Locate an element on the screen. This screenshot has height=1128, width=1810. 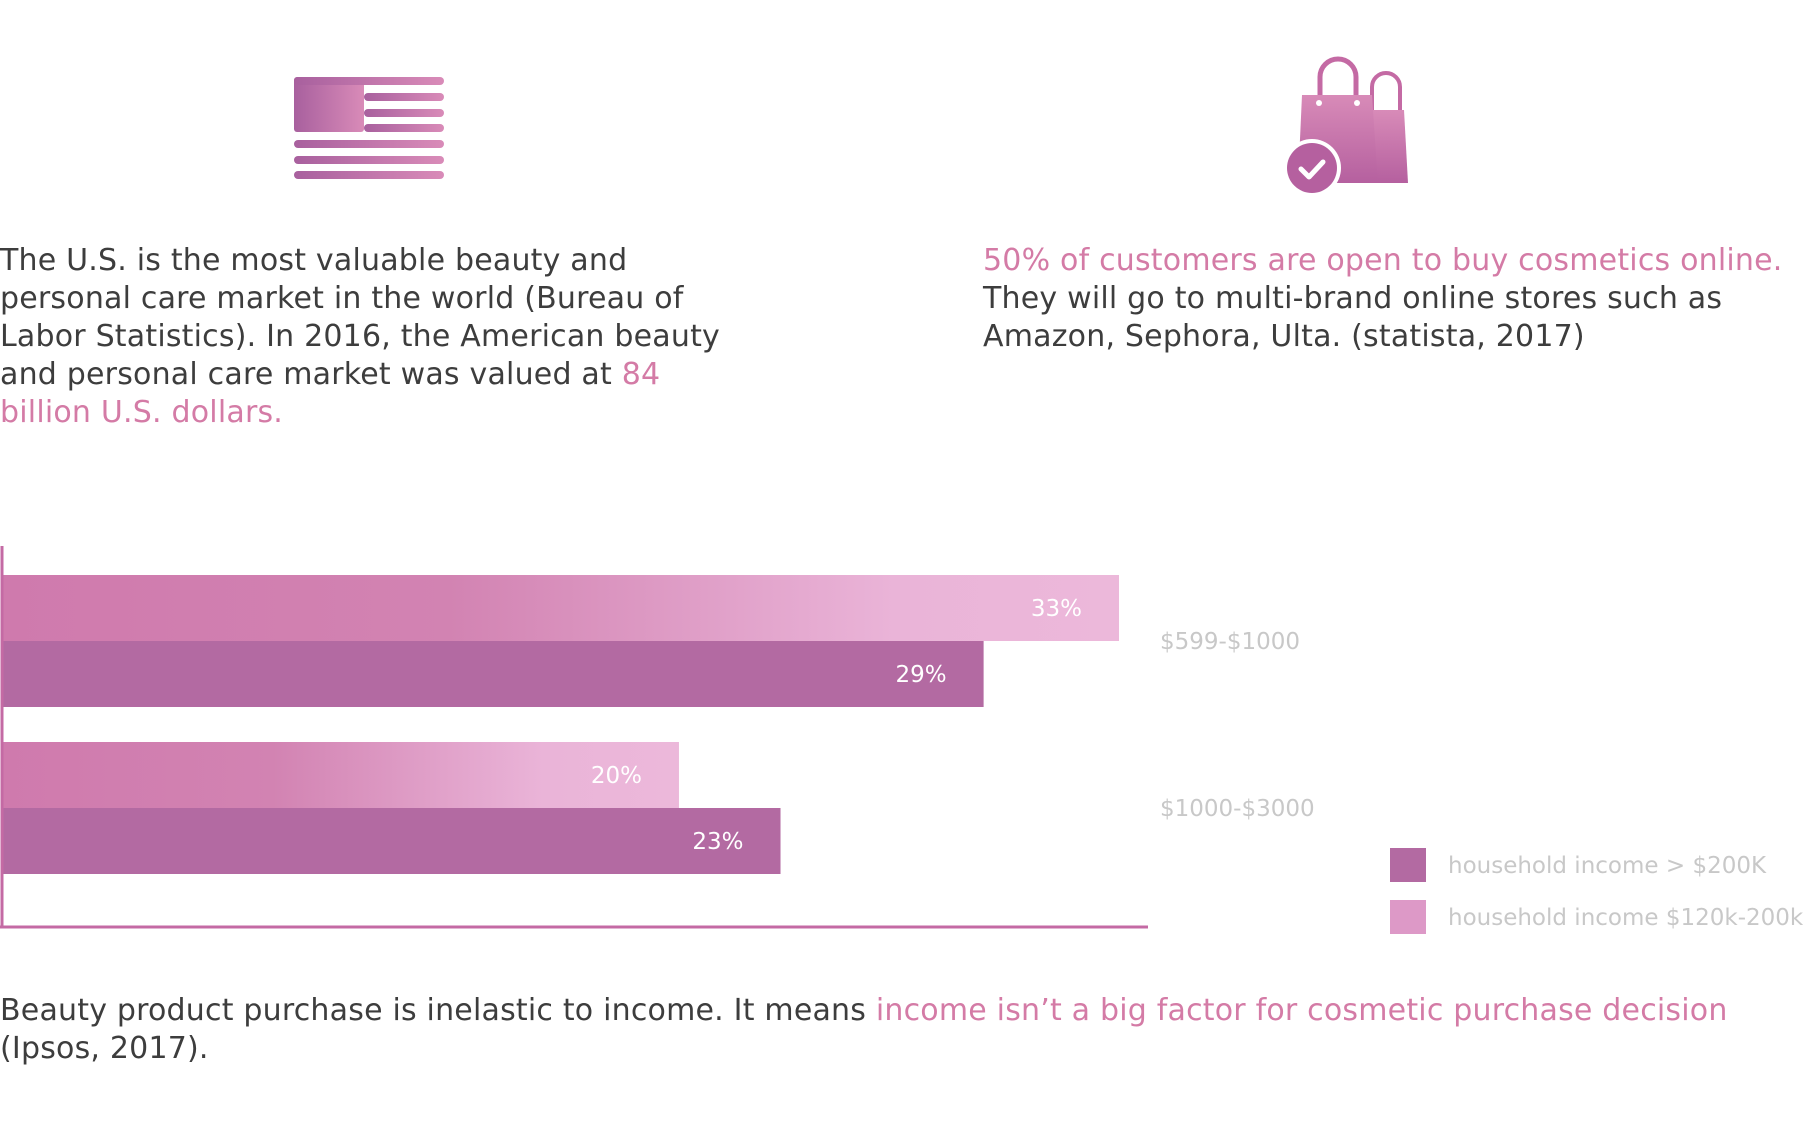
bar-value-label: 20% is located at coordinates (616, 776).